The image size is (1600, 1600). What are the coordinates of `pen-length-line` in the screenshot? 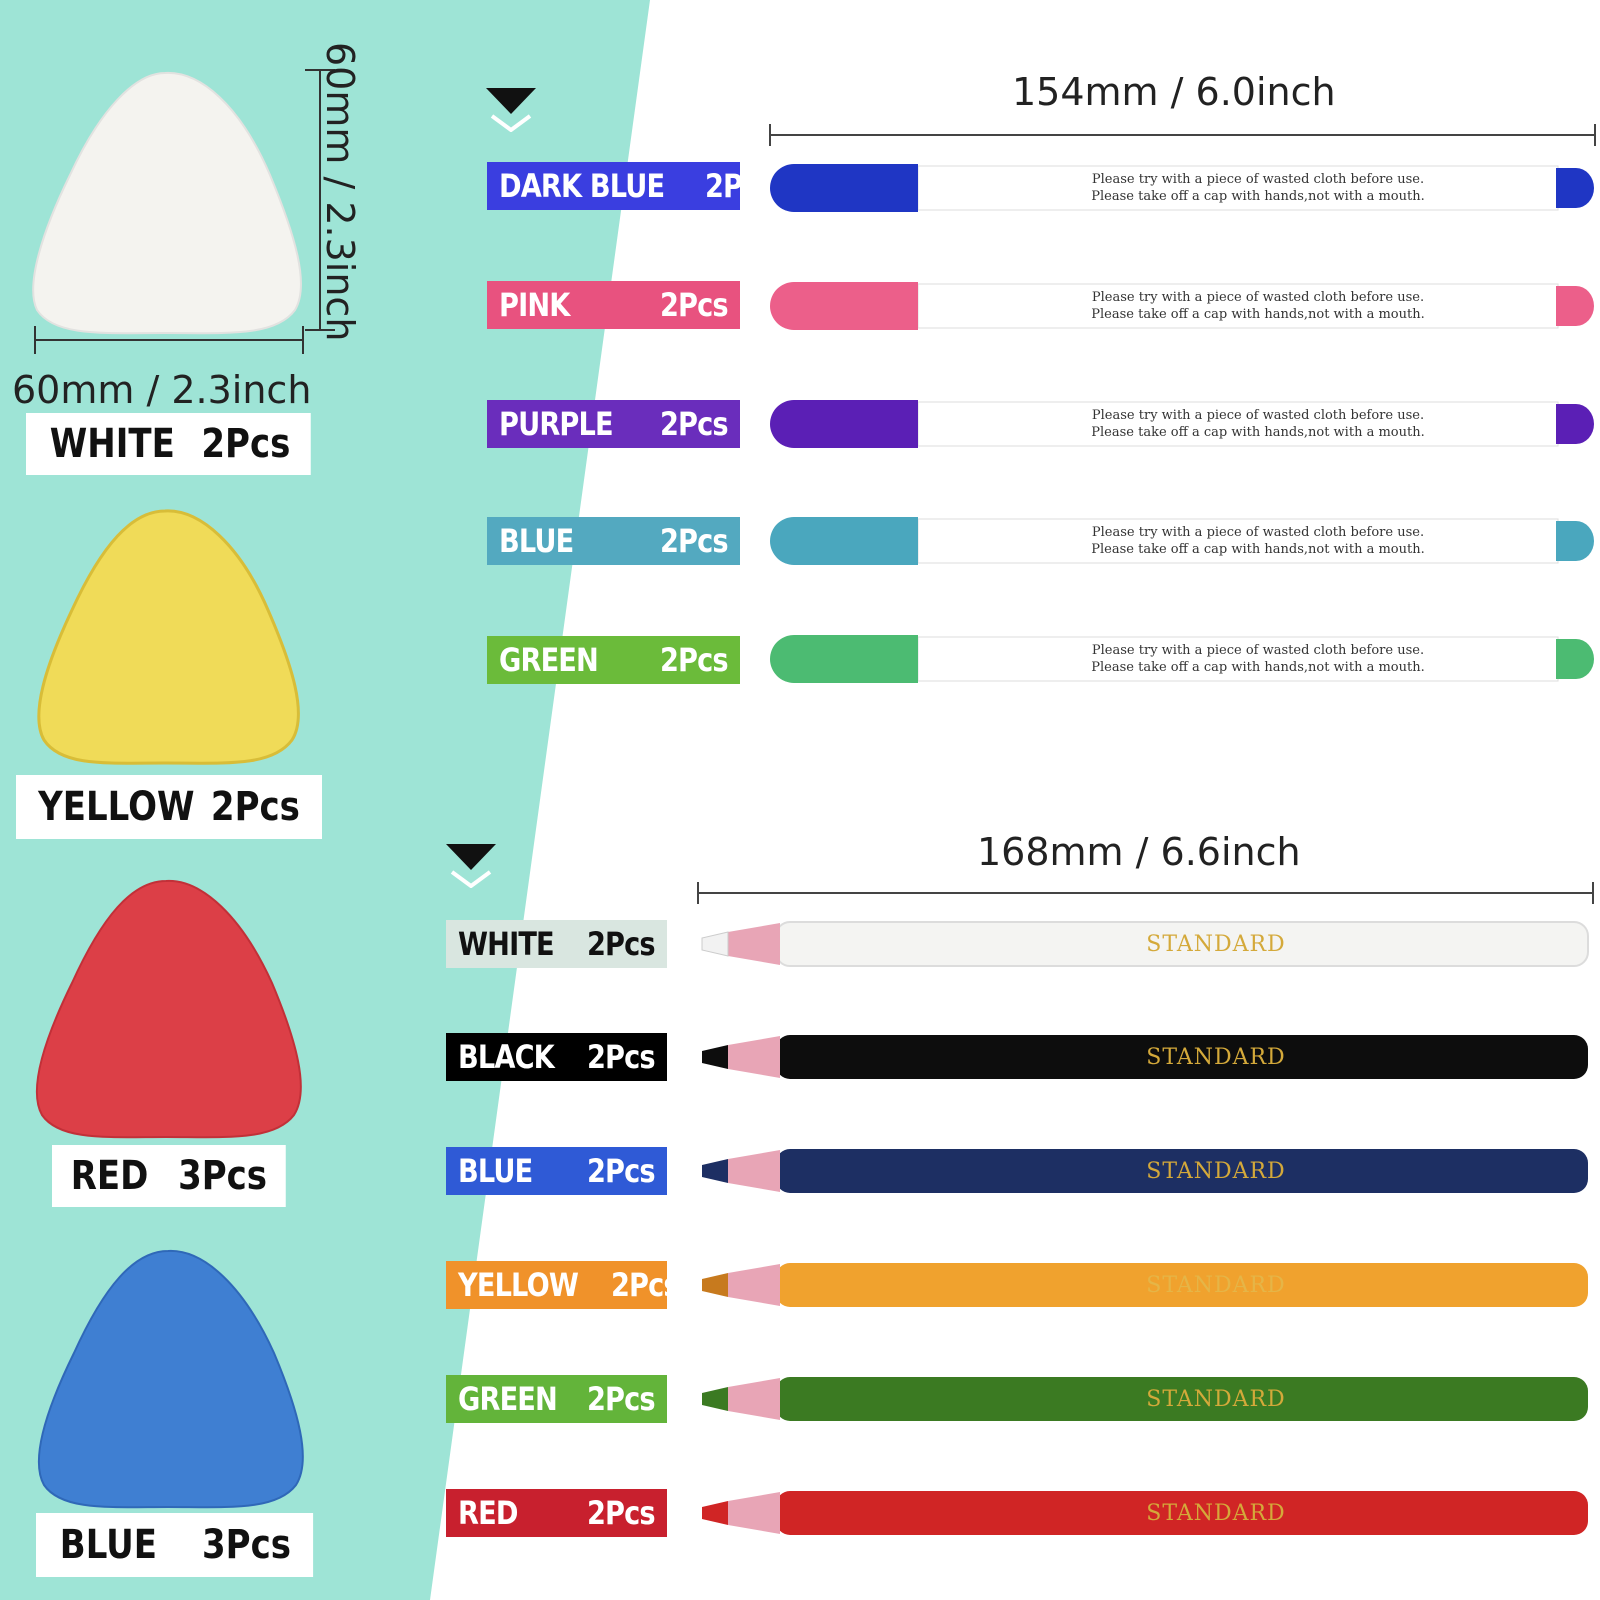 It's located at (1182, 135).